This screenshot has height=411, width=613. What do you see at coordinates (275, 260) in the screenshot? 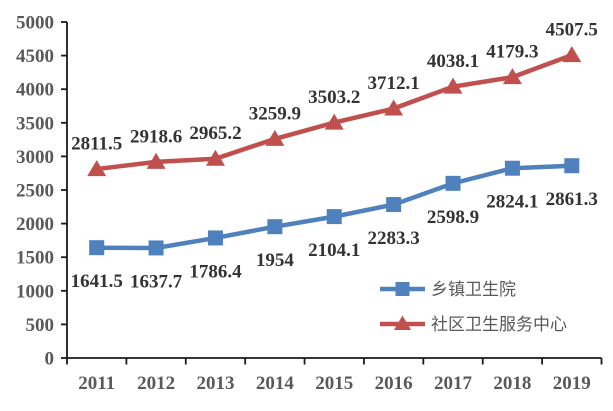
I see `data-label: 1954` at bounding box center [275, 260].